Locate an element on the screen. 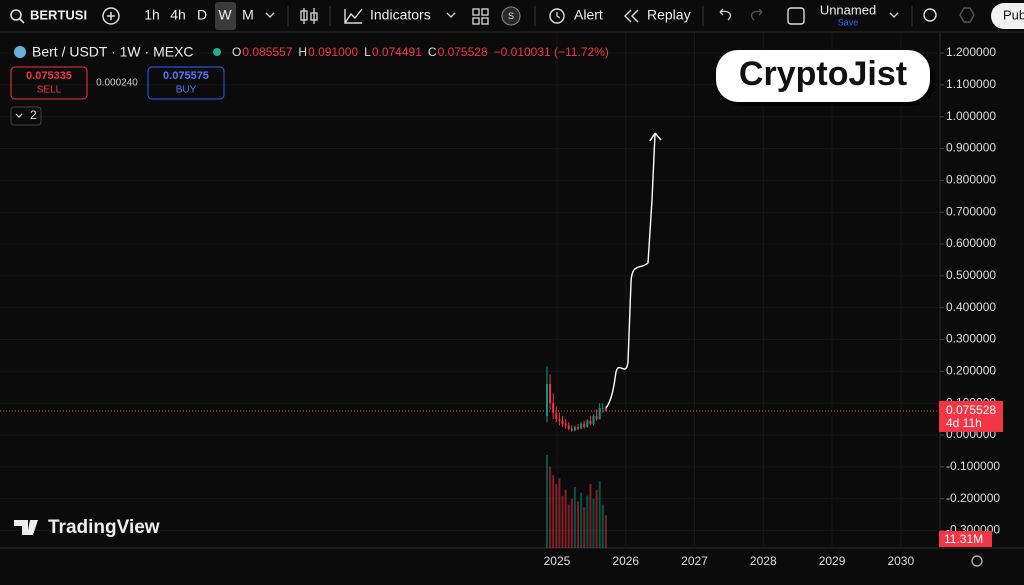 The width and height of the screenshot is (1024, 585). brand-logo is located at coordinates (26, 527).